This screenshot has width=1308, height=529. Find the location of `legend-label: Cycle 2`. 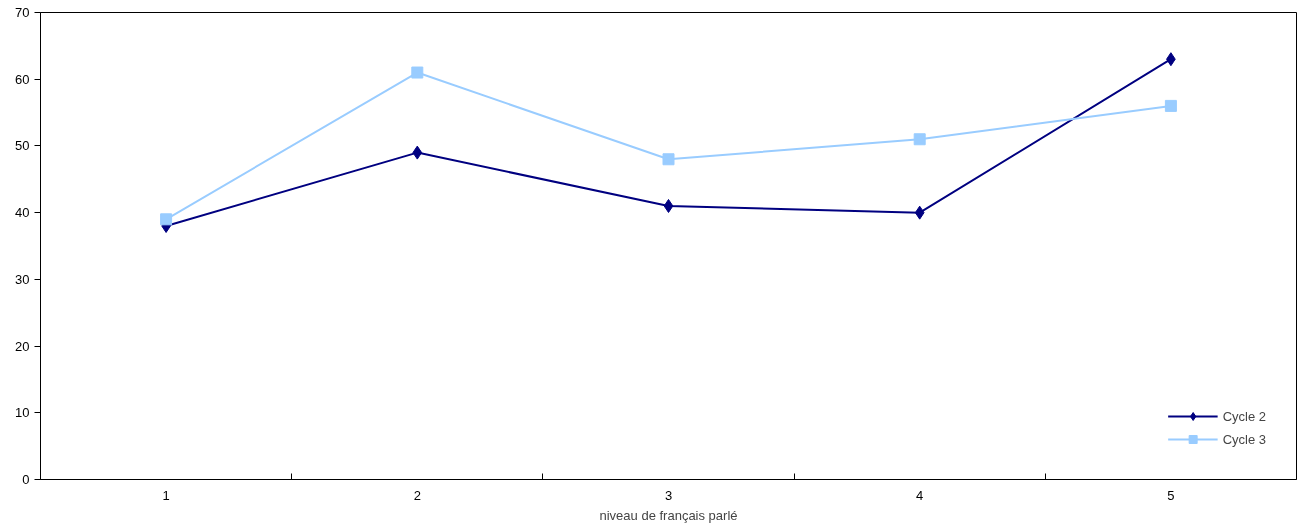

legend-label: Cycle 2 is located at coordinates (1244, 416).